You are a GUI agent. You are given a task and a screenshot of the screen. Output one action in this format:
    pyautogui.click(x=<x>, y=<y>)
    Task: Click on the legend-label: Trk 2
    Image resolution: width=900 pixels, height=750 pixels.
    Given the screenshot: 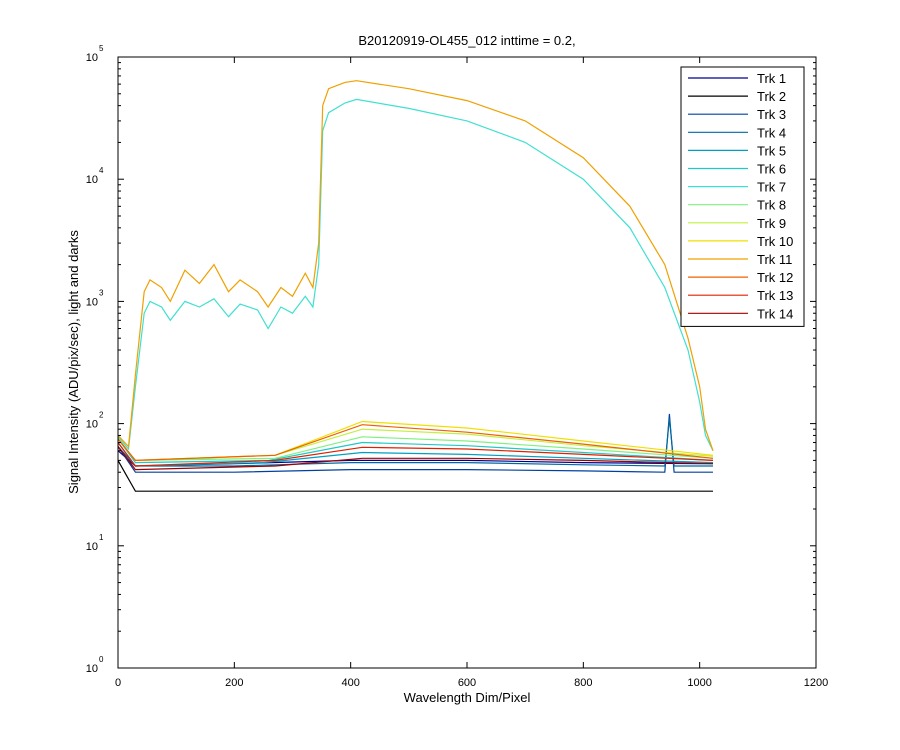 What is the action you would take?
    pyautogui.click(x=771, y=96)
    